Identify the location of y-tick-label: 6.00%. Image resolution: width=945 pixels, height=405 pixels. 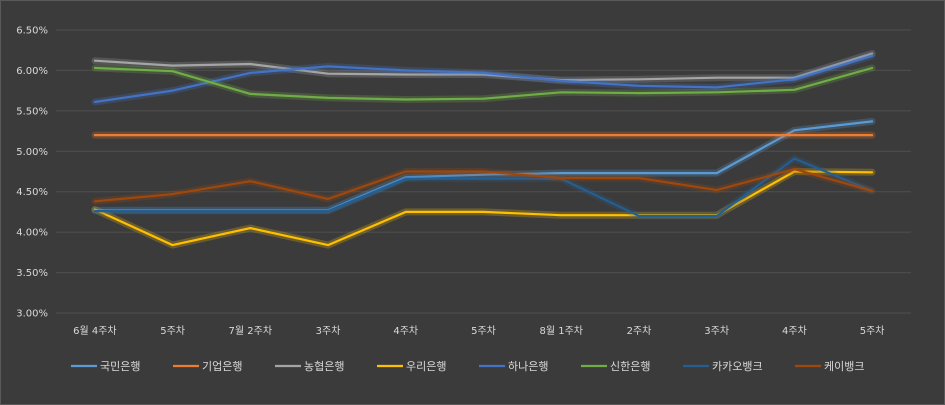
(32, 71).